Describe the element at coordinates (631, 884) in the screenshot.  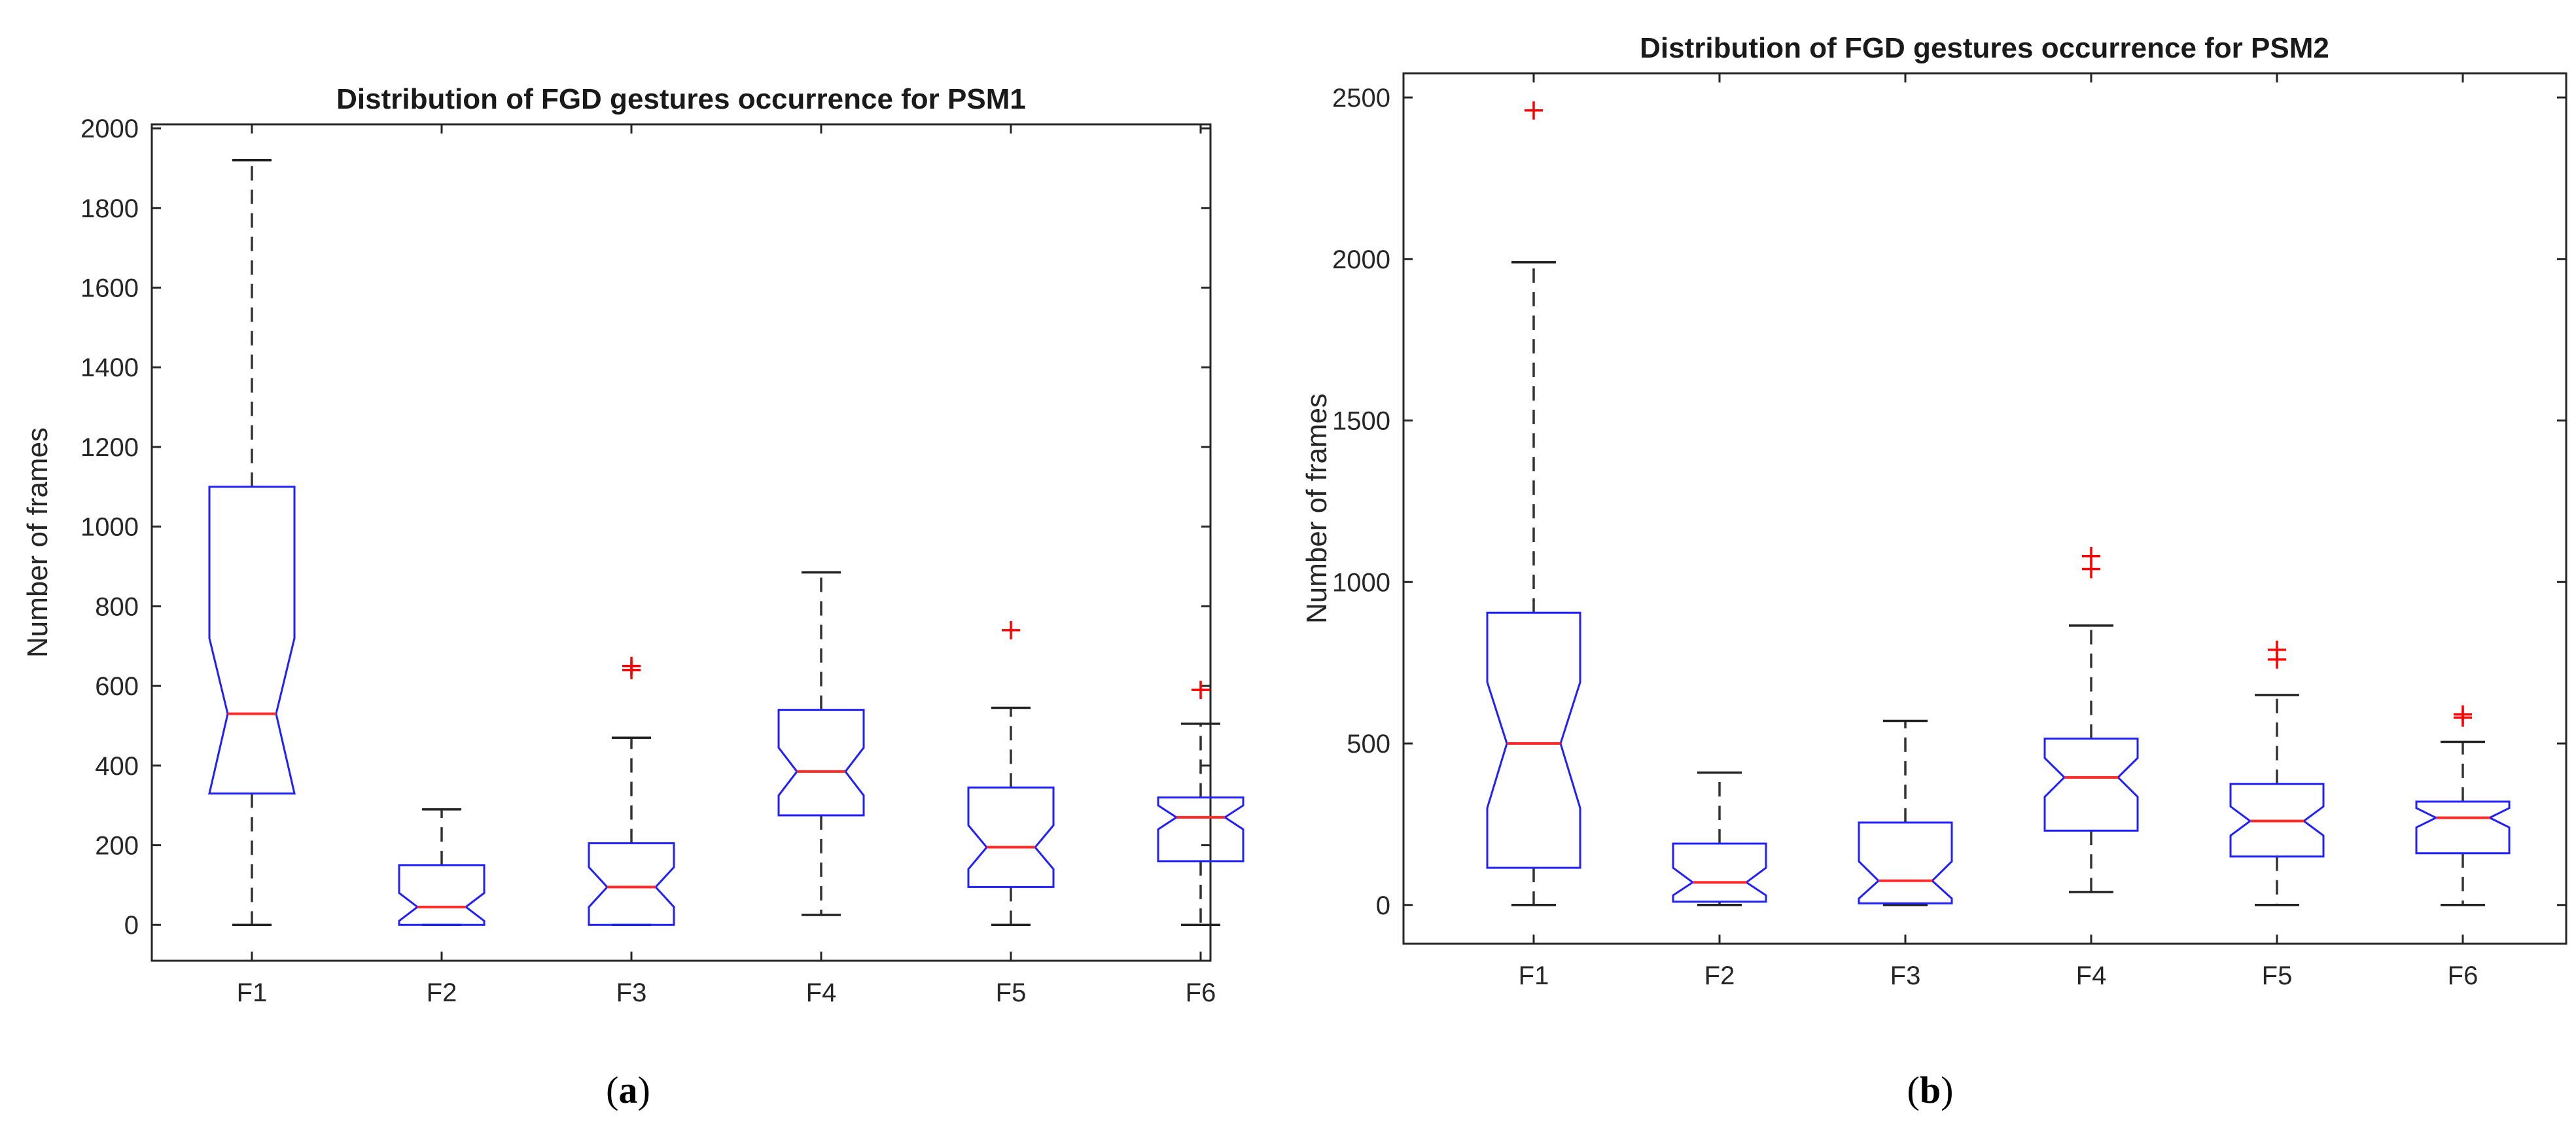
I see `box-f3-psm1` at that location.